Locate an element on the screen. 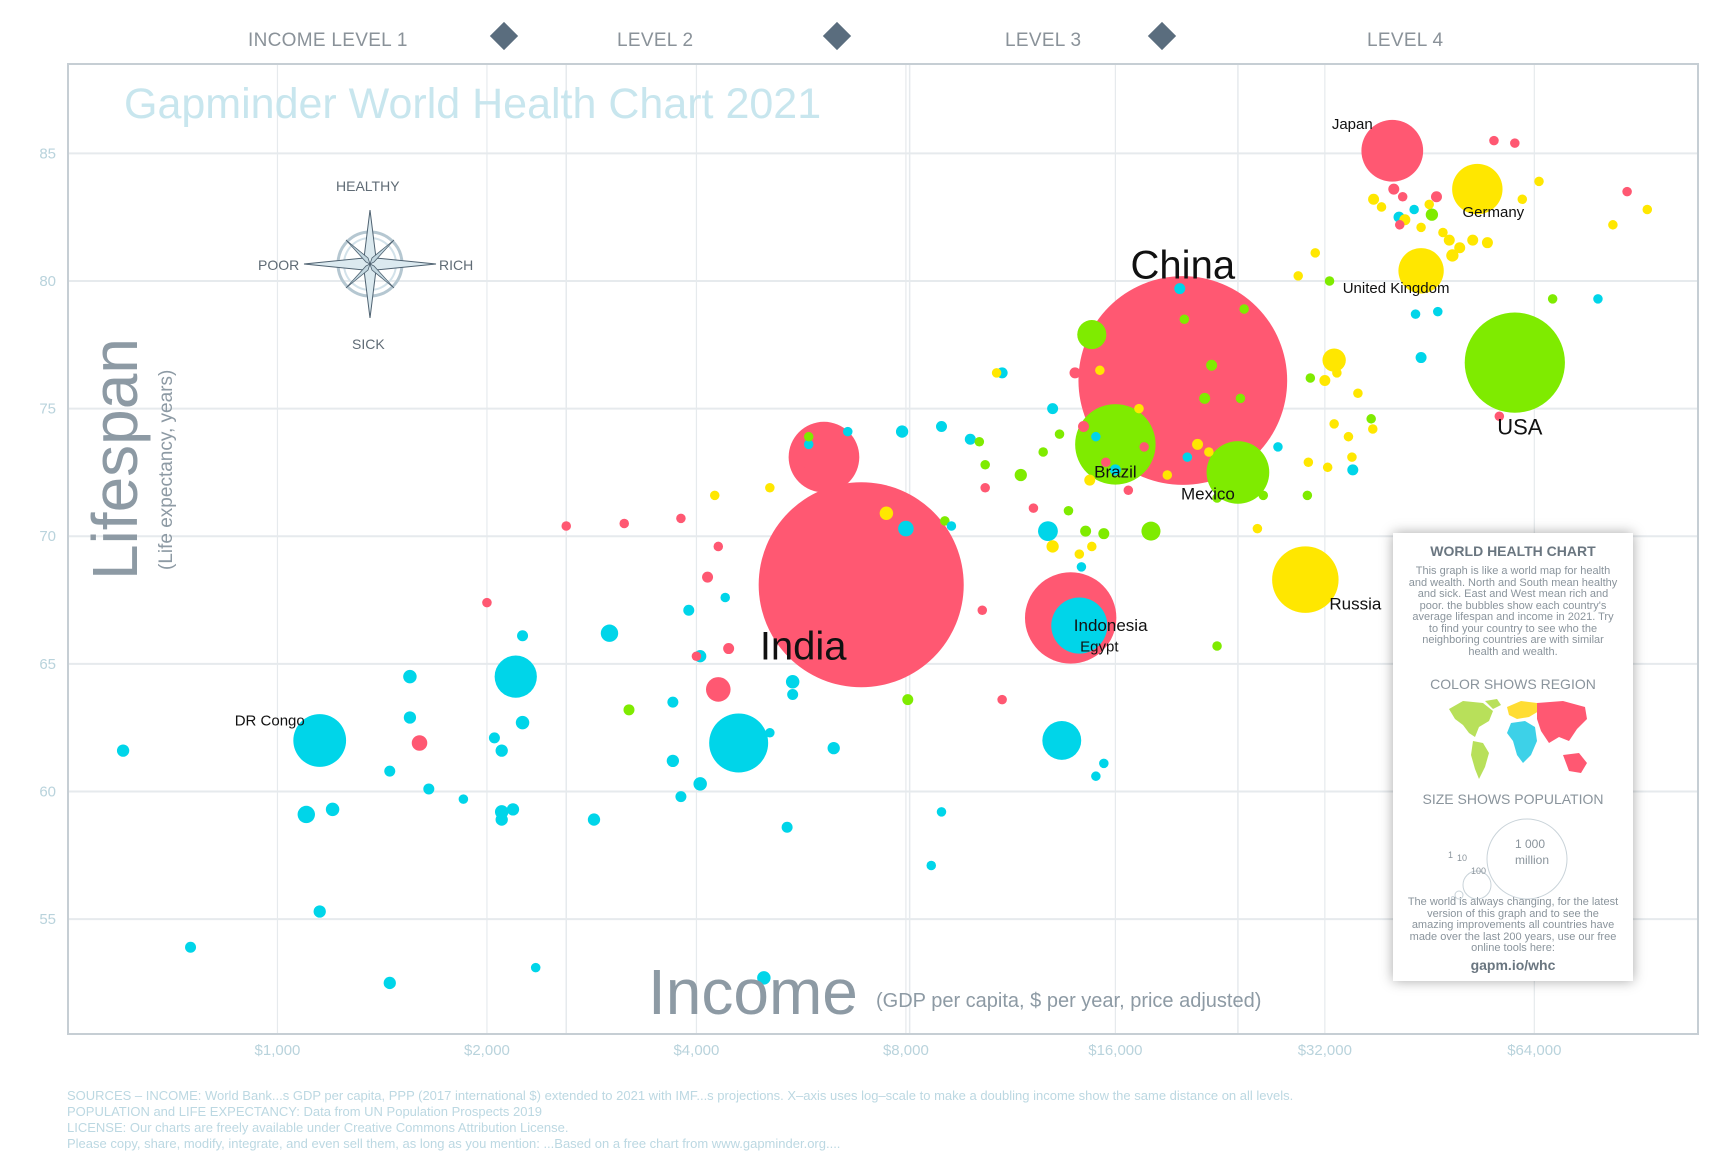 The height and width of the screenshot is (1152, 1728). bubble-label-germany: Germany is located at coordinates (1493, 212).